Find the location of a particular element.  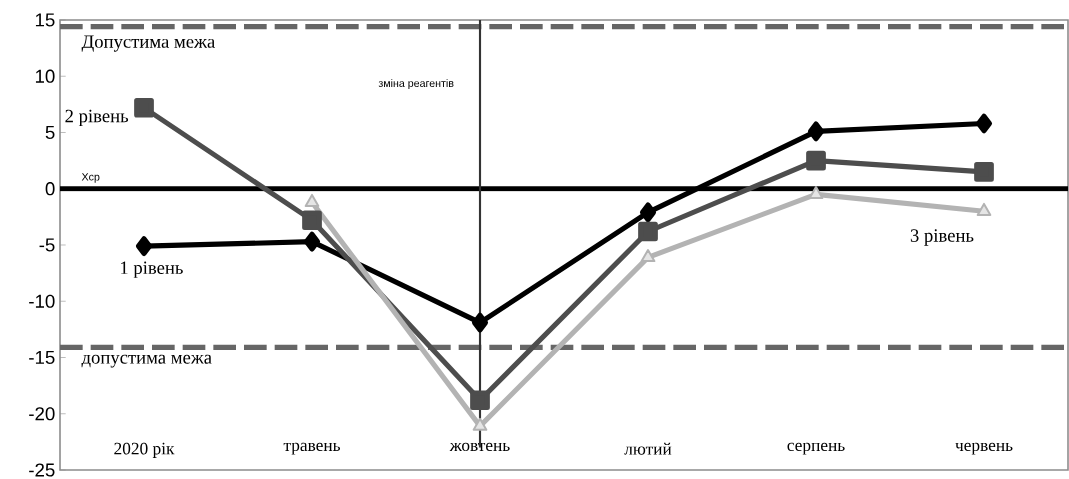

x-tick-label: травень is located at coordinates (312, 448).